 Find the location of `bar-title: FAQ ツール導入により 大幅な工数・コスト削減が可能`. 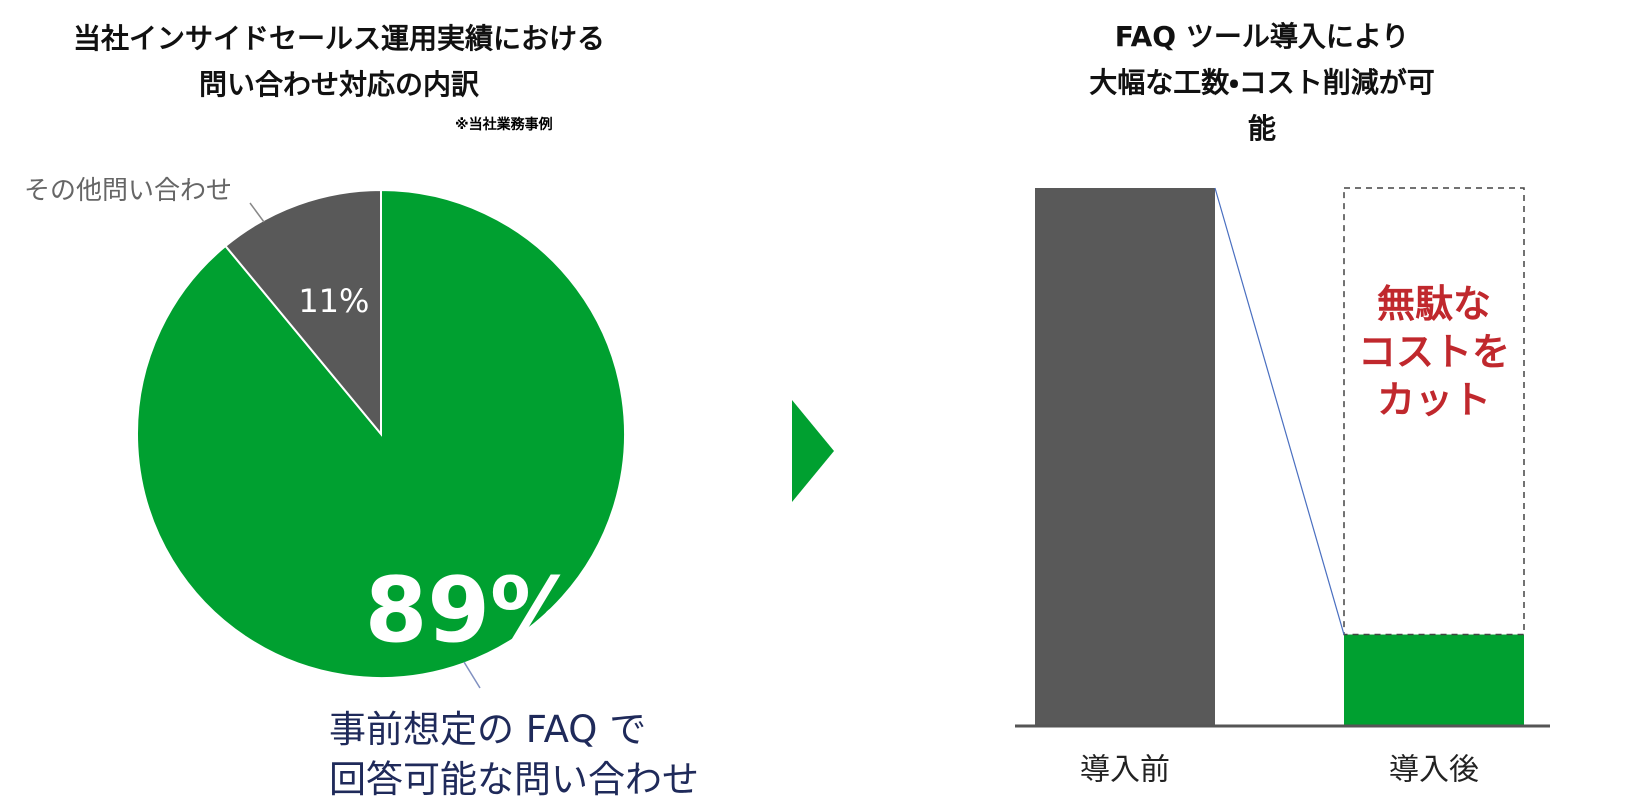

bar-title: FAQ ツール導入により 大幅な工数・コスト削減が可能 is located at coordinates (1262, 82).